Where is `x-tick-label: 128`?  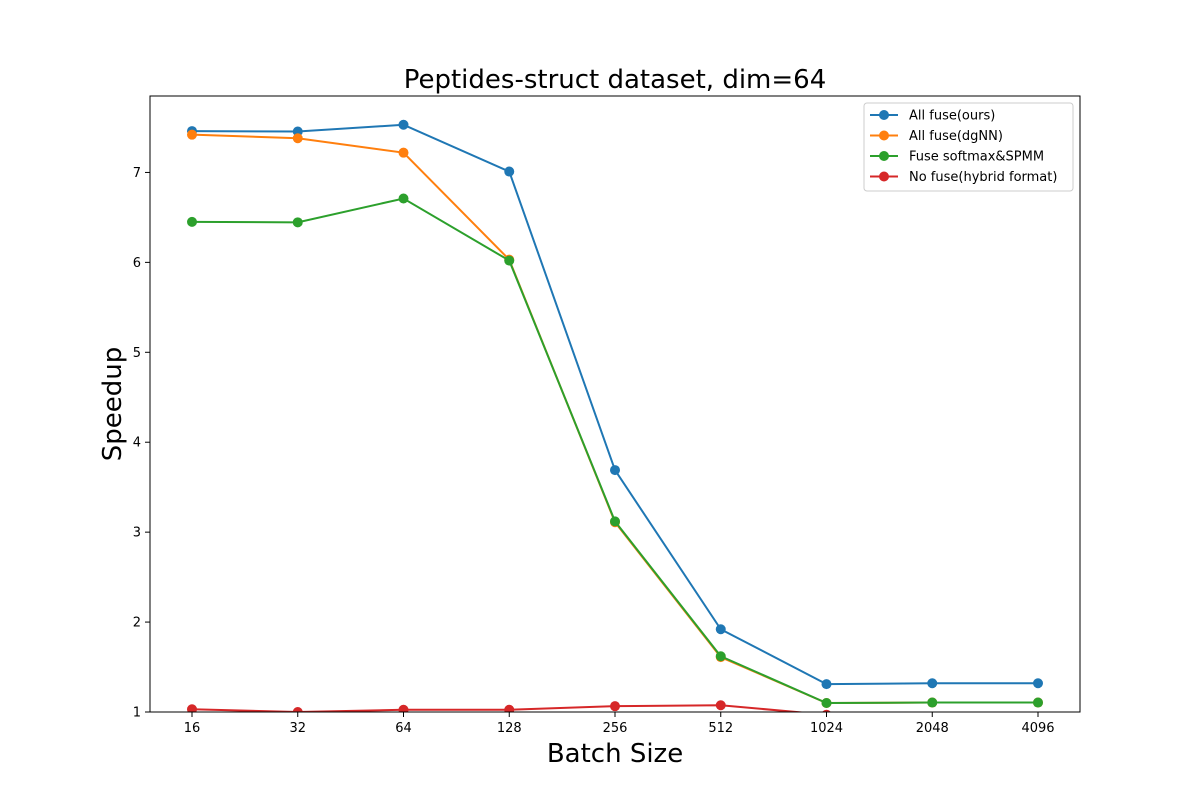
x-tick-label: 128 is located at coordinates (509, 728).